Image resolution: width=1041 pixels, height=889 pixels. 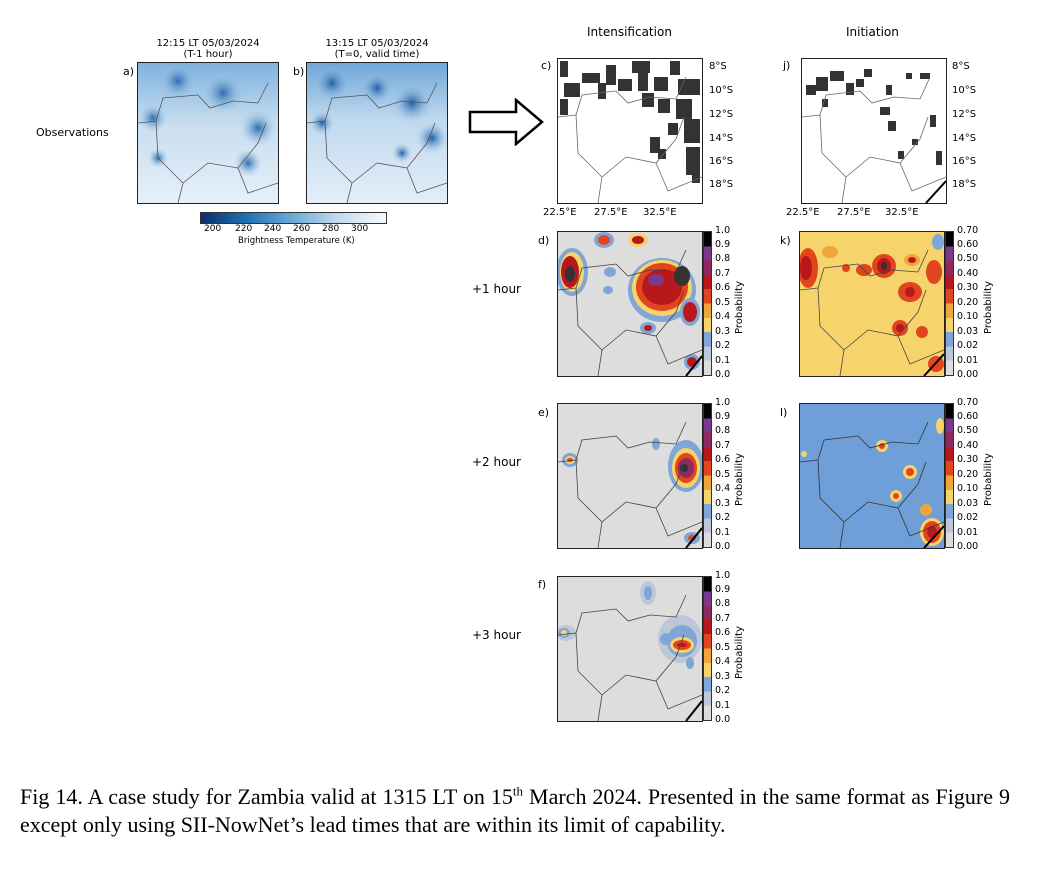 I want to click on bt-tick: 260, so click(x=302, y=229).